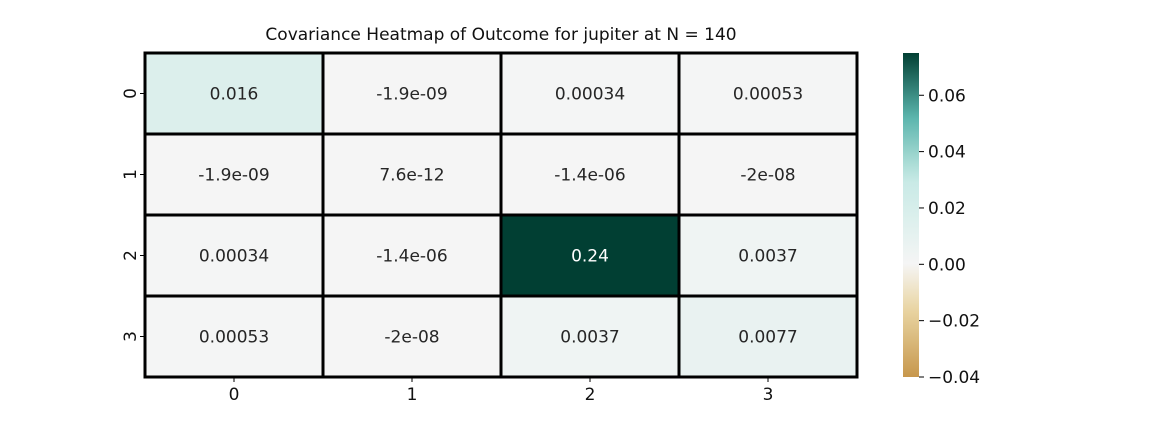  I want to click on heatmap-cell-label-3-0: 0.00053, so click(234, 338).